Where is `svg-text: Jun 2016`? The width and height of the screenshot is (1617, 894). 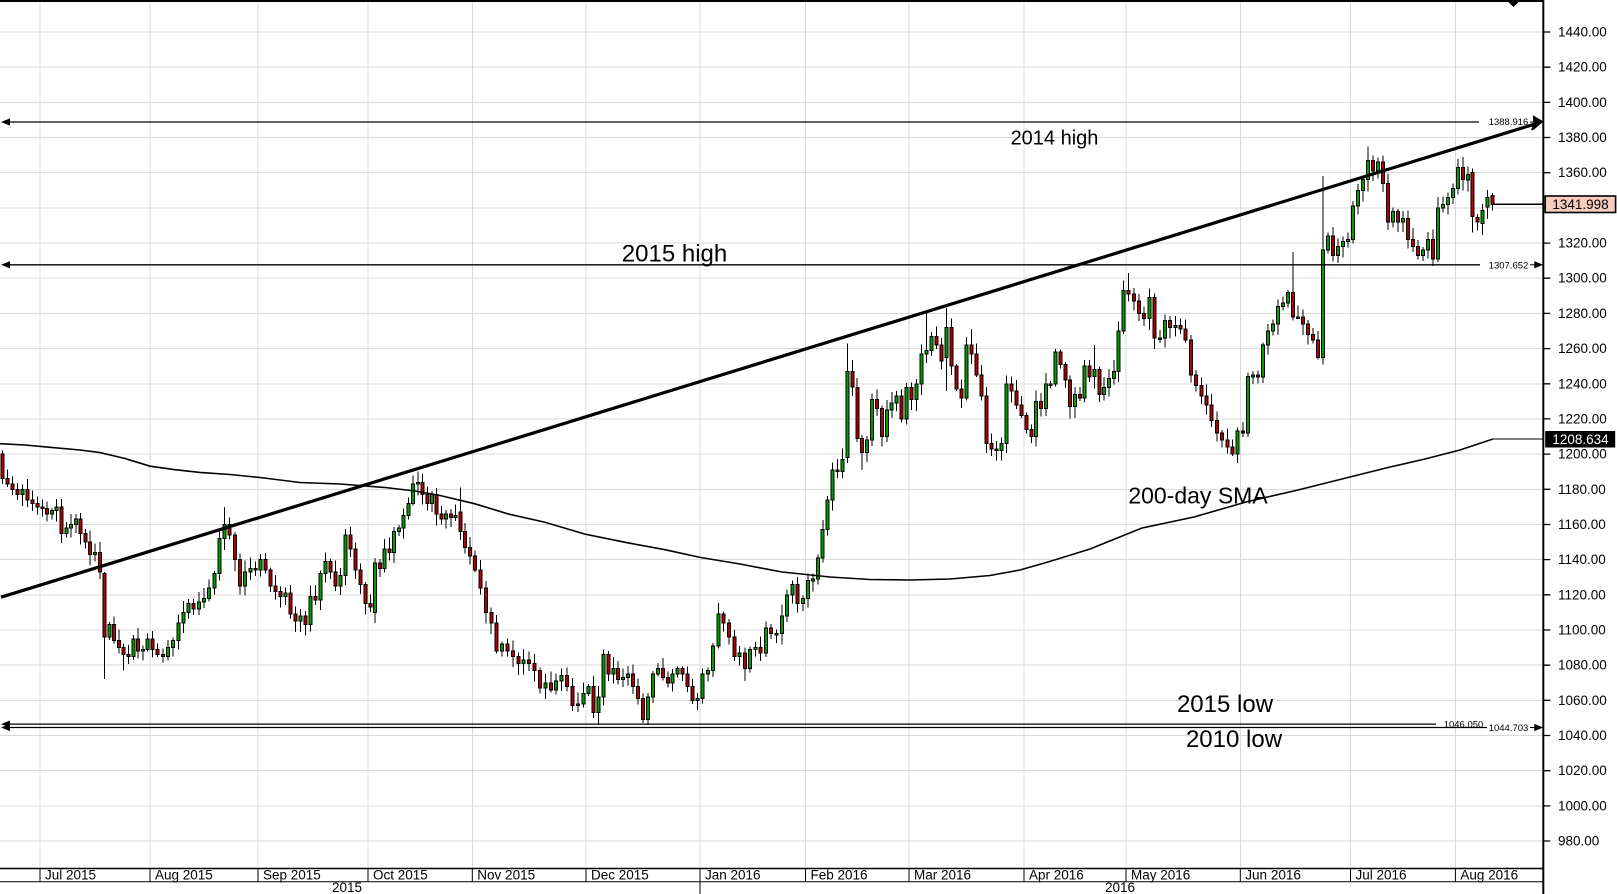
svg-text: Jun 2016 is located at coordinates (1273, 875).